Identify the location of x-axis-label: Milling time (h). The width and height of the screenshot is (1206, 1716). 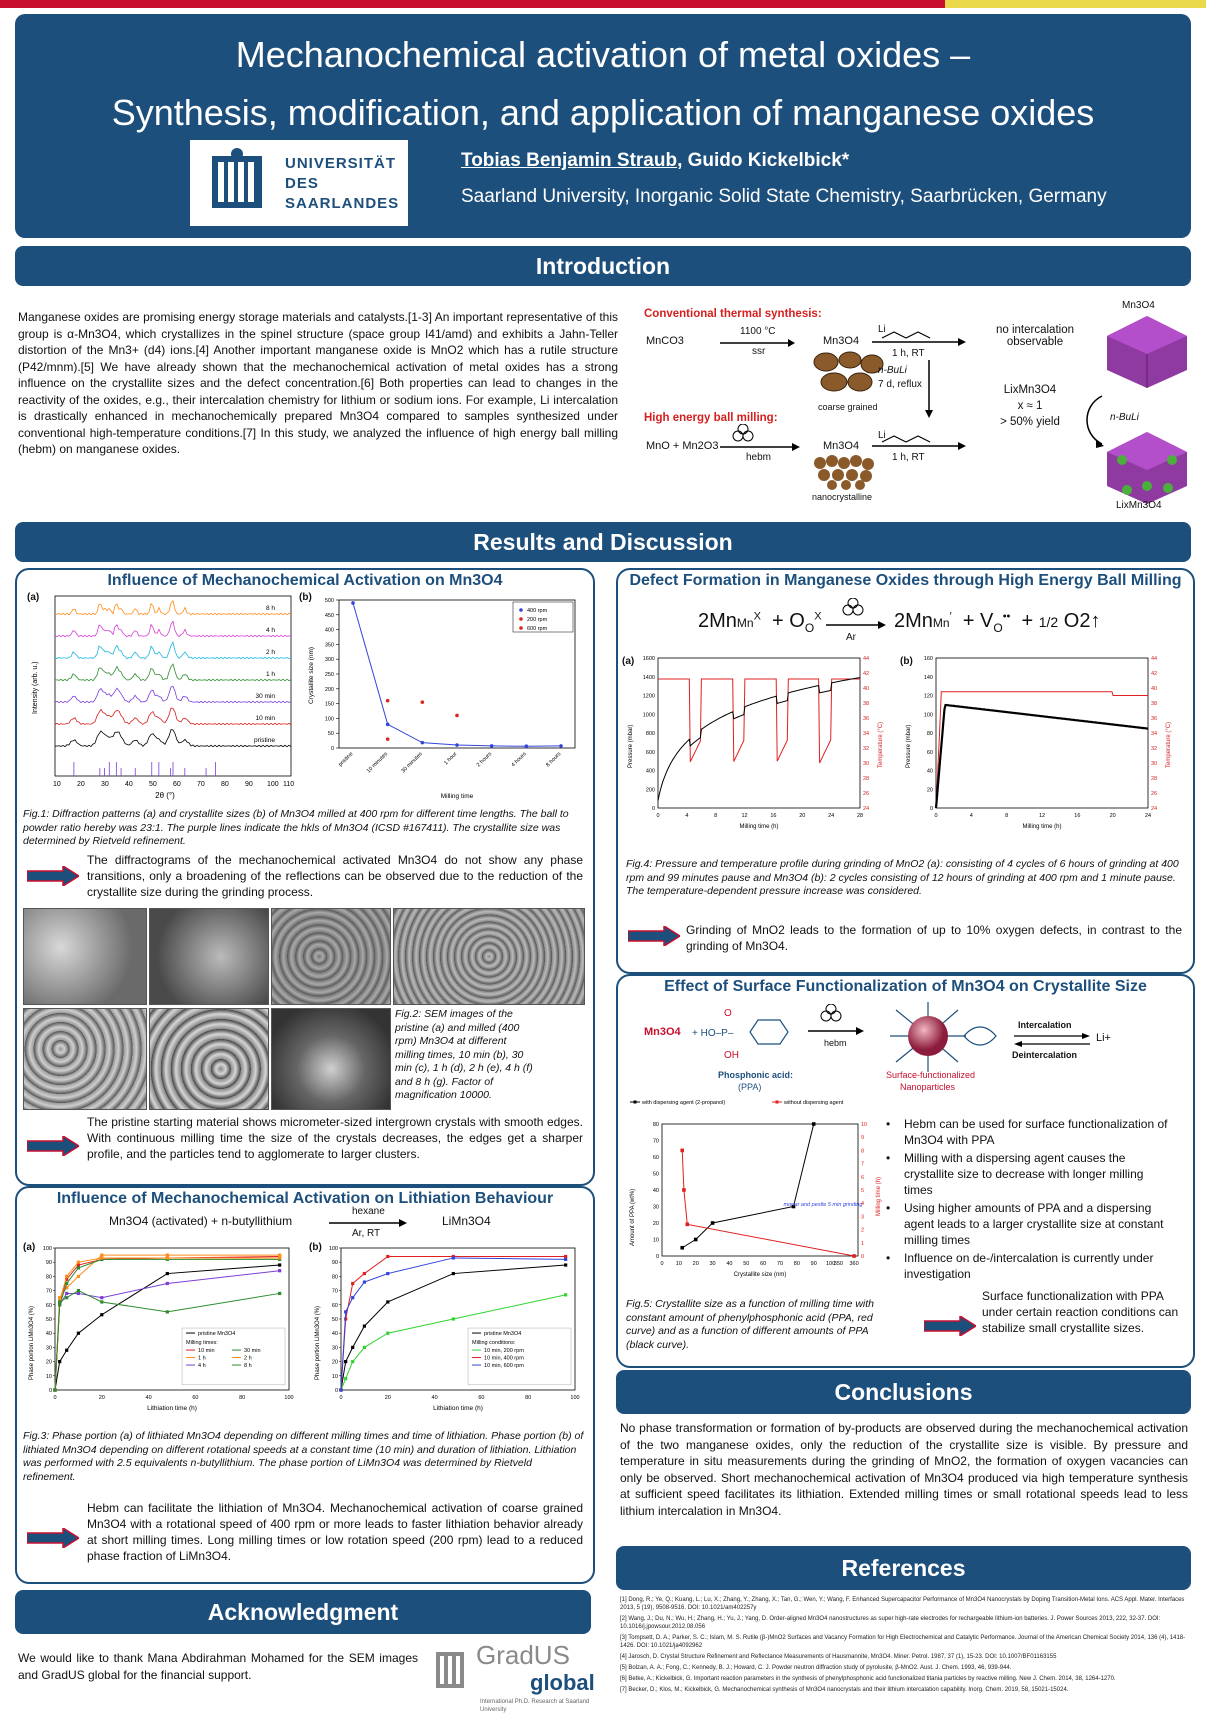
(1041, 827).